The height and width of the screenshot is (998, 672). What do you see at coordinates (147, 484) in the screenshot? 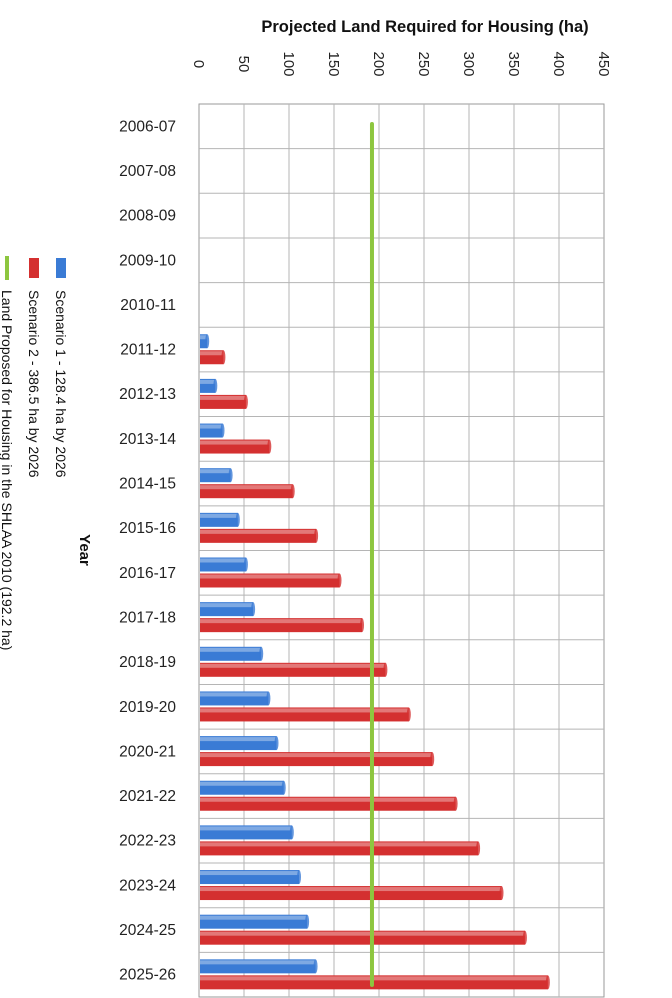
I see `category-label: 2014-15` at bounding box center [147, 484].